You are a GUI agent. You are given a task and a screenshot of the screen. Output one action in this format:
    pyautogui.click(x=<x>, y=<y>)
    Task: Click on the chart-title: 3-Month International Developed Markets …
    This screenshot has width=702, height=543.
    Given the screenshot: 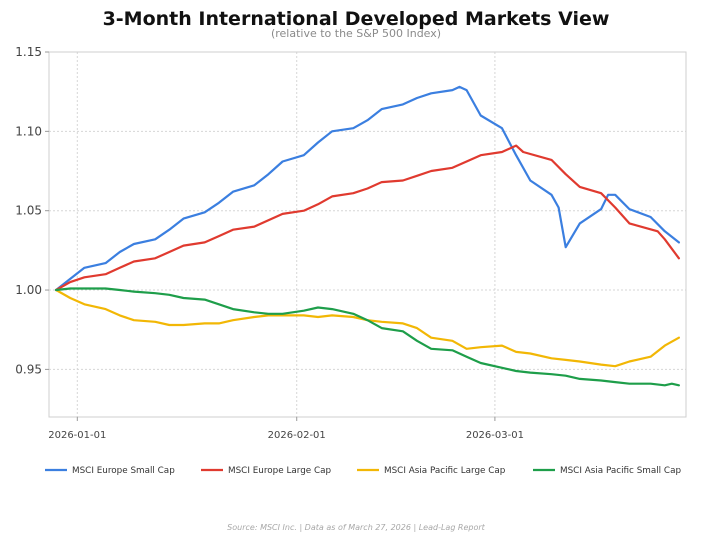 What is the action you would take?
    pyautogui.click(x=356, y=19)
    